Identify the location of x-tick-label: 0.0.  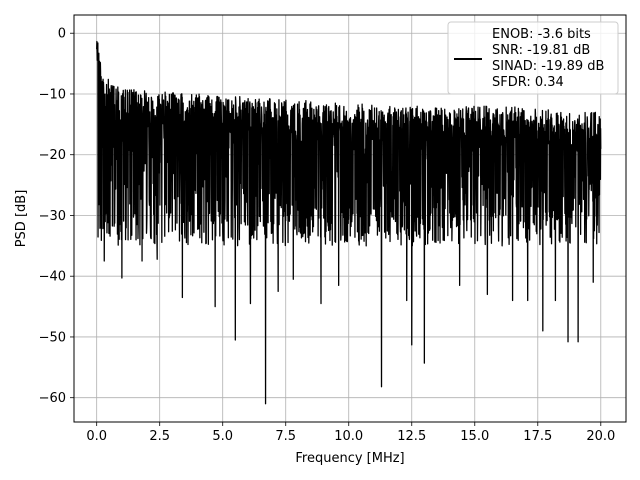
(96, 436).